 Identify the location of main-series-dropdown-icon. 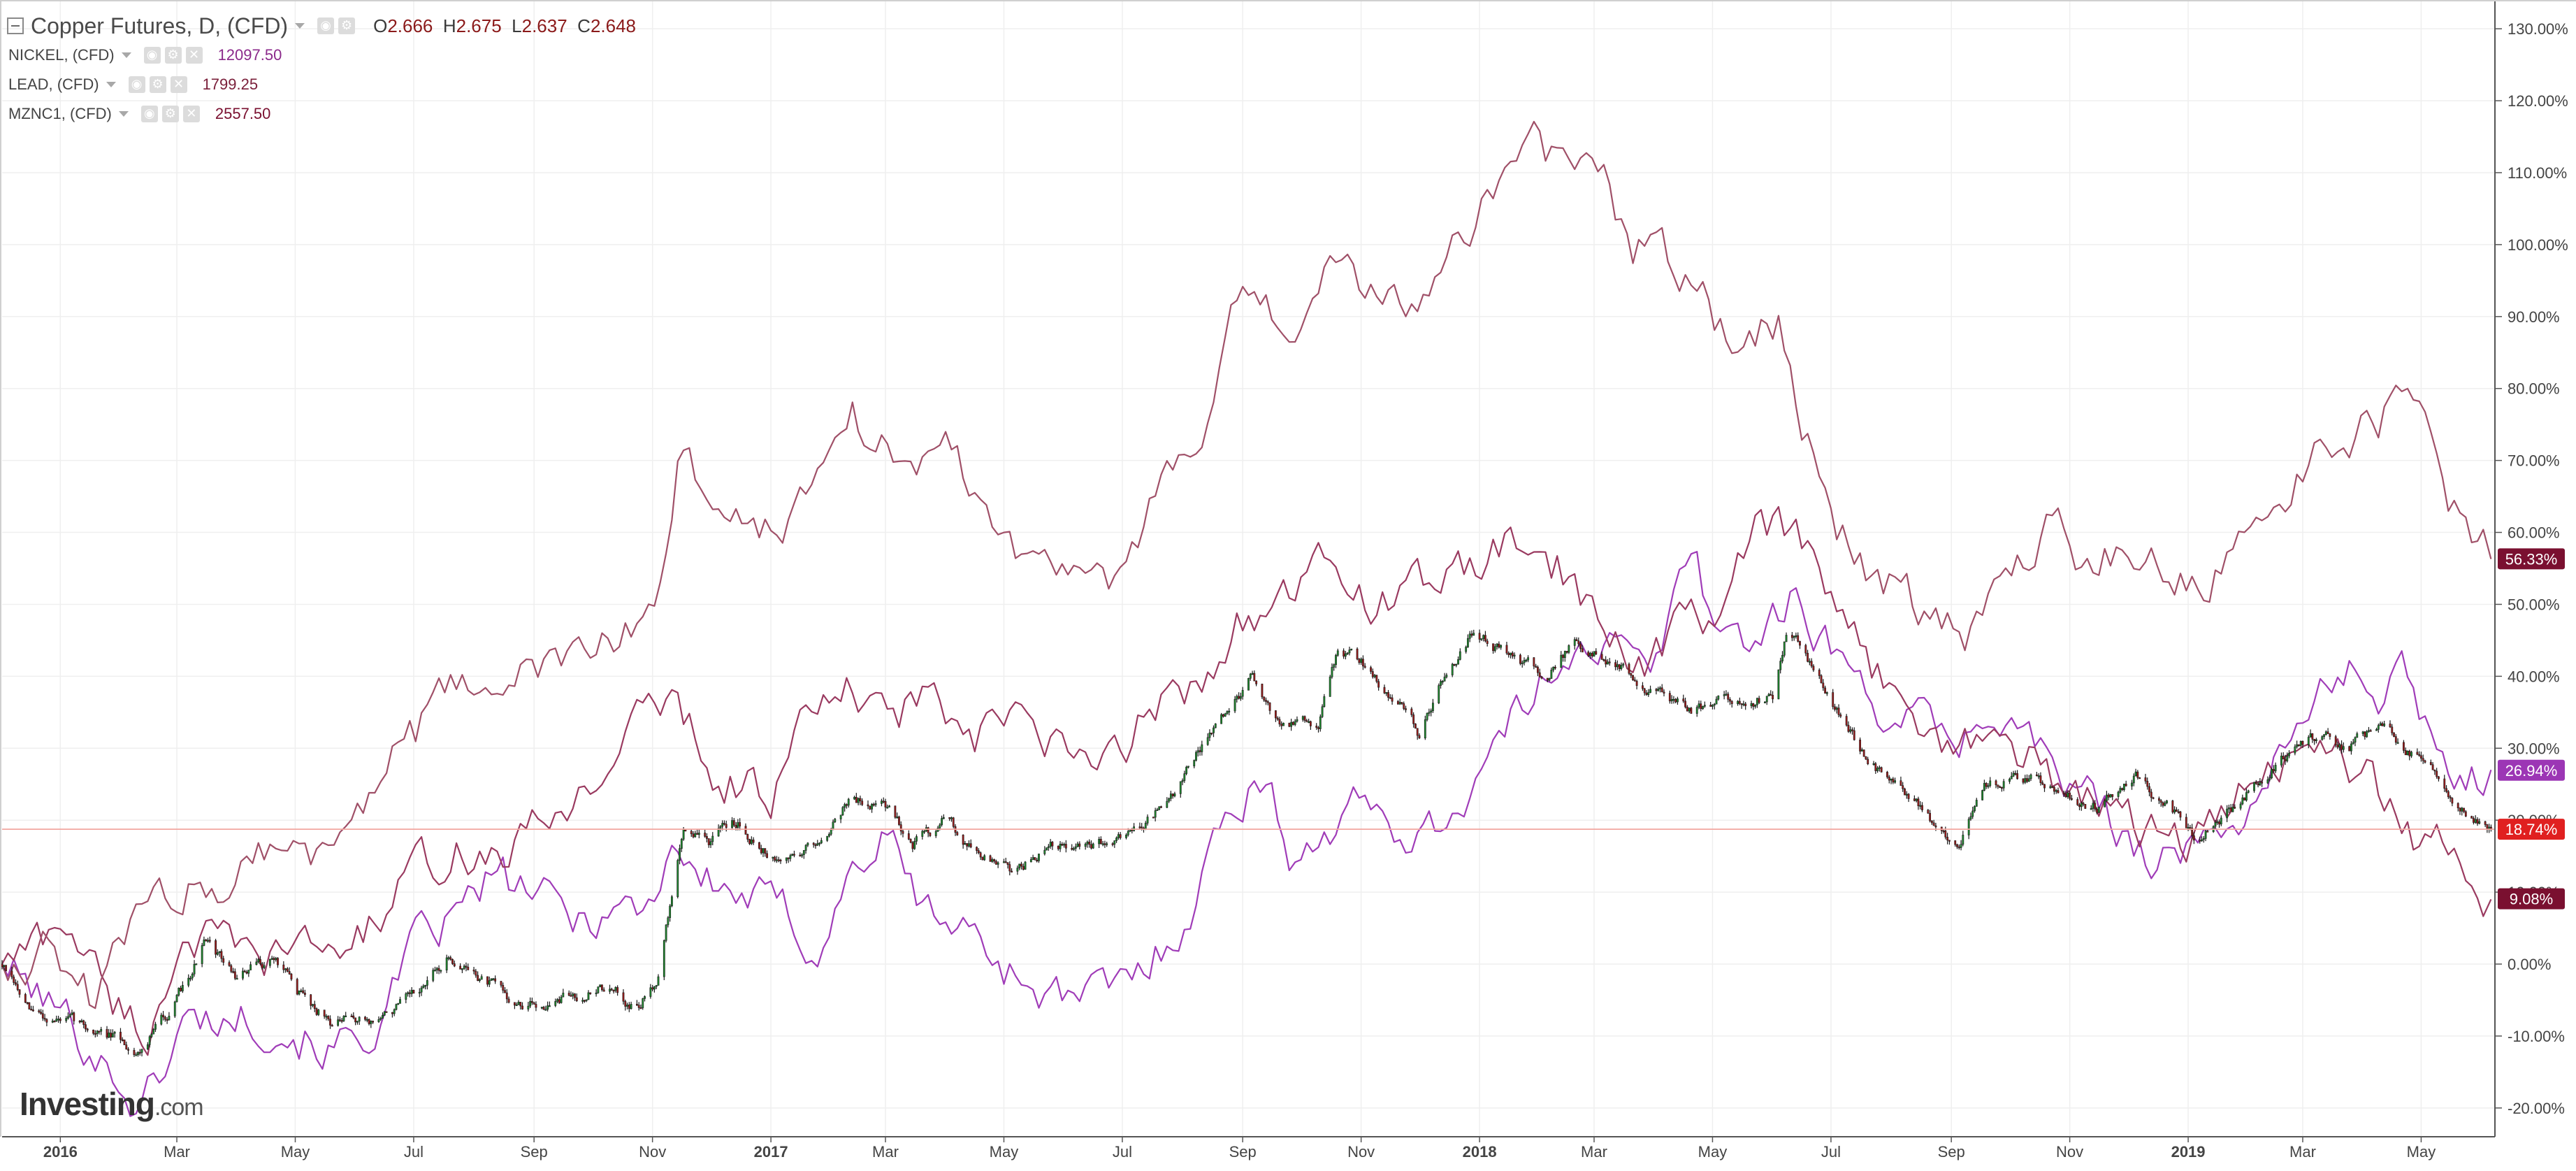
(300, 26).